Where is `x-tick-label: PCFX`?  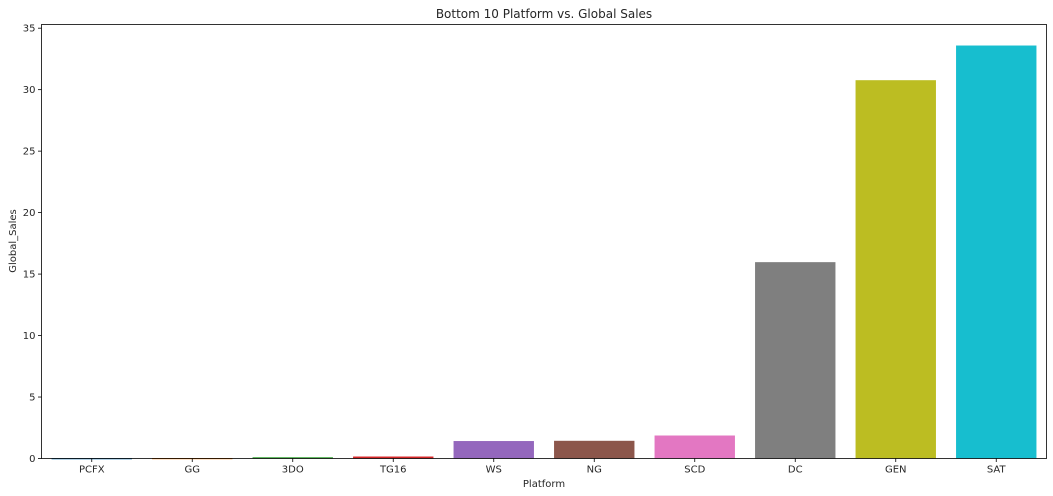 x-tick-label: PCFX is located at coordinates (92, 470).